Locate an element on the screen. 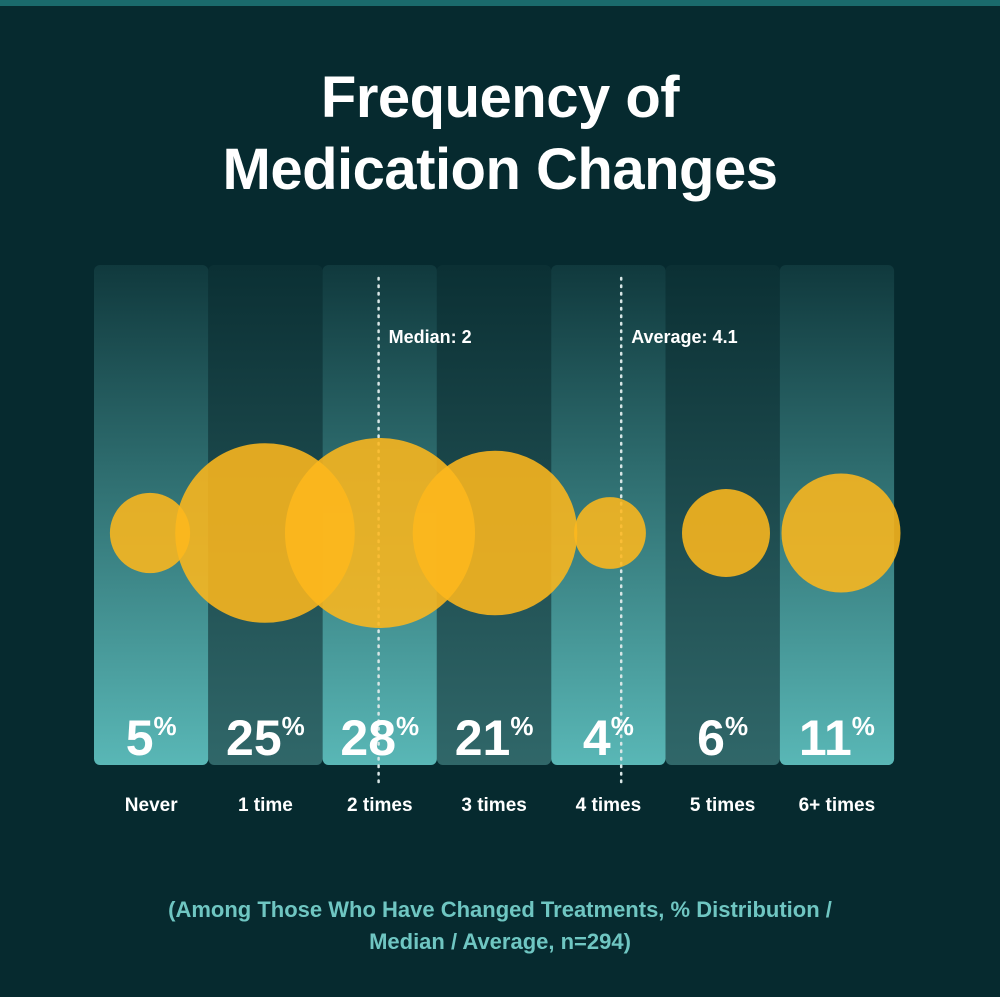 The height and width of the screenshot is (997, 1000). chart-title-line-1: Frequency of is located at coordinates (500, 97).